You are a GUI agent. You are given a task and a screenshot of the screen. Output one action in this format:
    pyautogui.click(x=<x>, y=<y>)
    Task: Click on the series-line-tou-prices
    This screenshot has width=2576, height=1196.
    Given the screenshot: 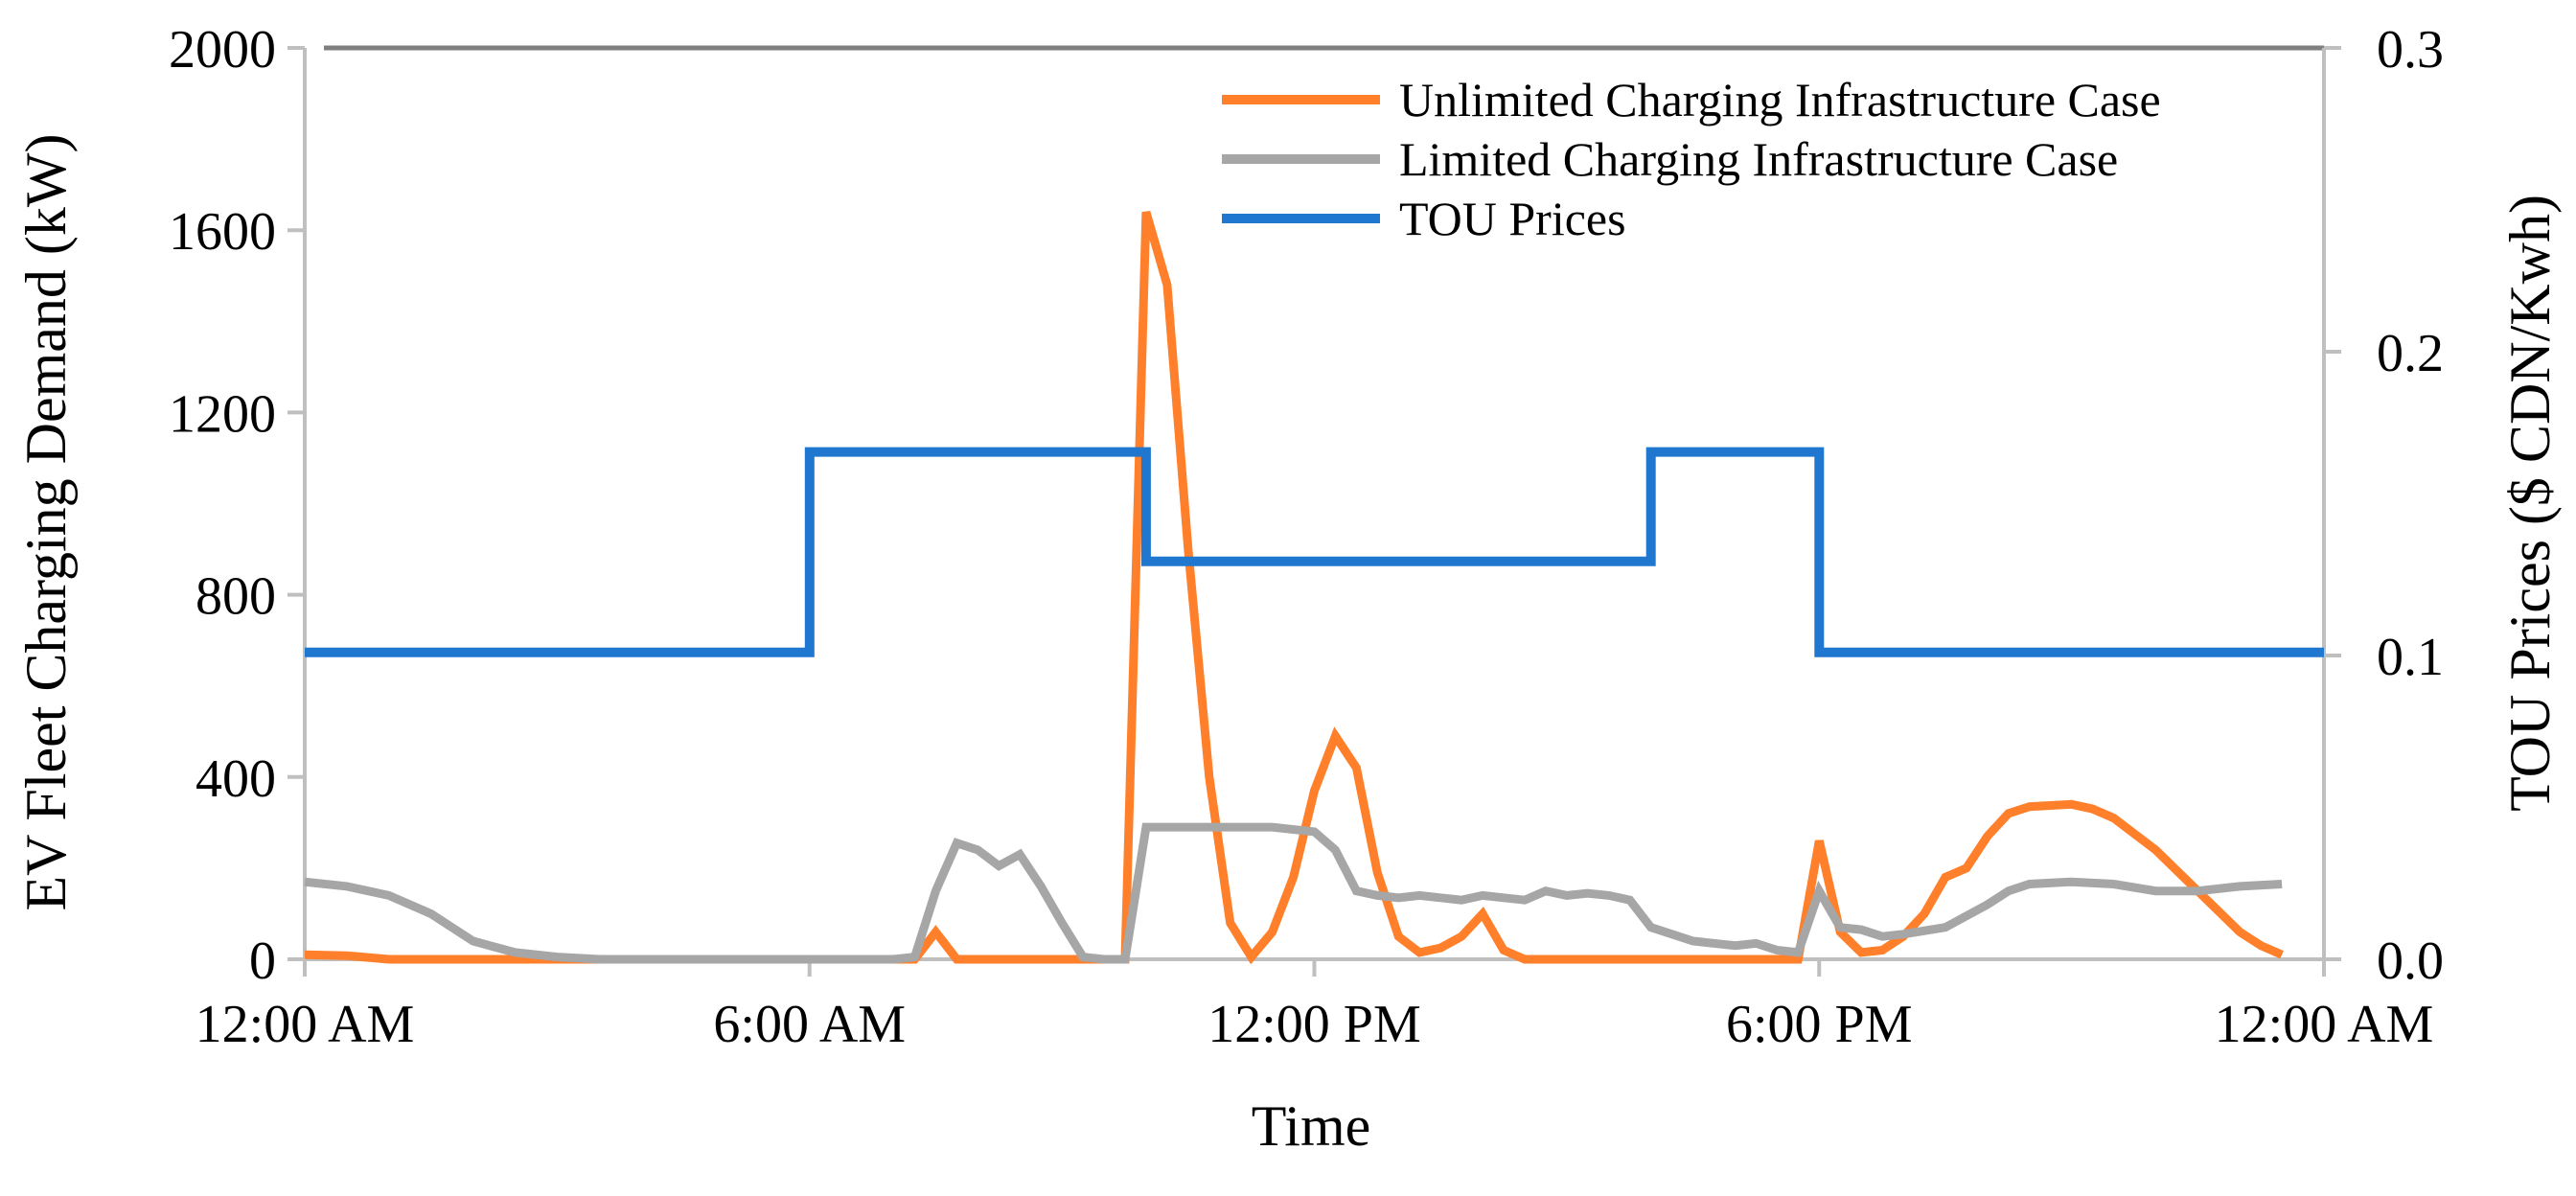 What is the action you would take?
    pyautogui.click(x=1314, y=552)
    